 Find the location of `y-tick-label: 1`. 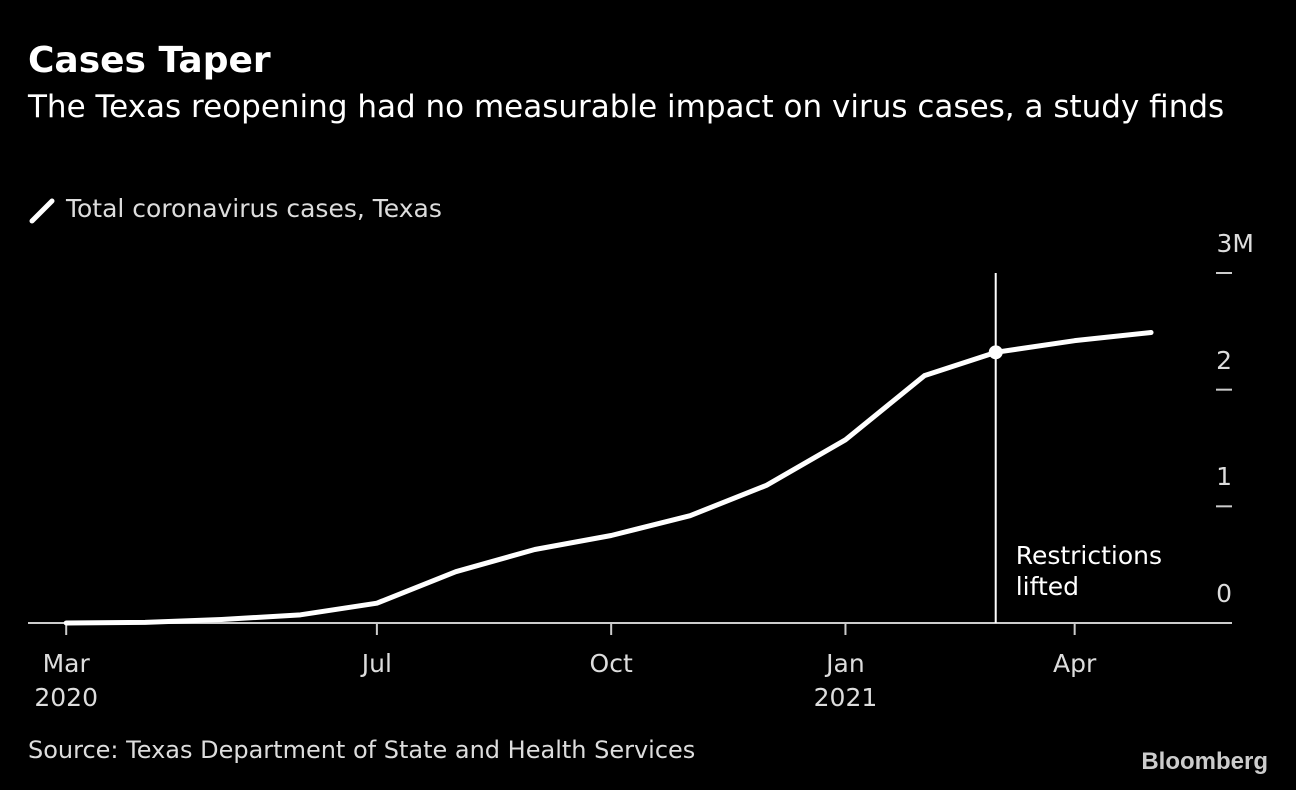

y-tick-label: 1 is located at coordinates (1224, 477).